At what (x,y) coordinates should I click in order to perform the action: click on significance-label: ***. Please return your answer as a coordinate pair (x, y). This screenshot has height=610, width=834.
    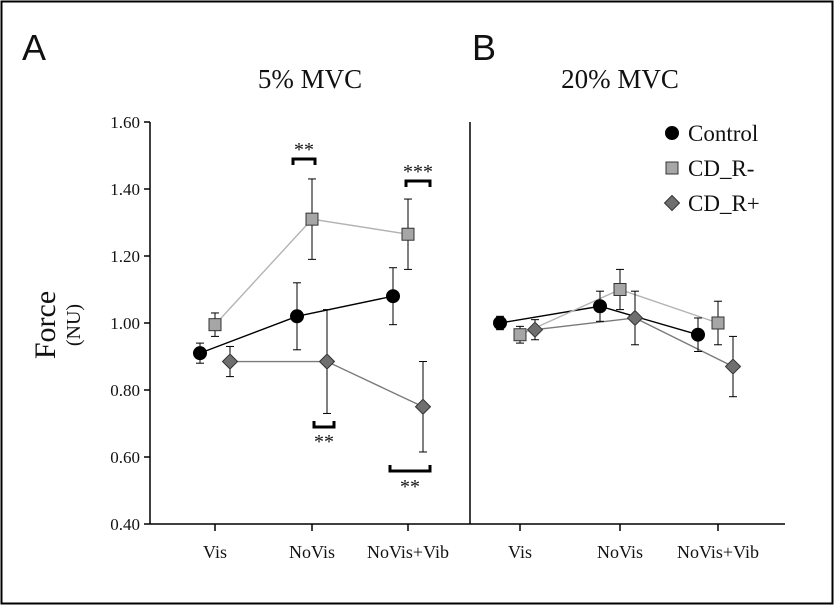
    Looking at the image, I should click on (418, 172).